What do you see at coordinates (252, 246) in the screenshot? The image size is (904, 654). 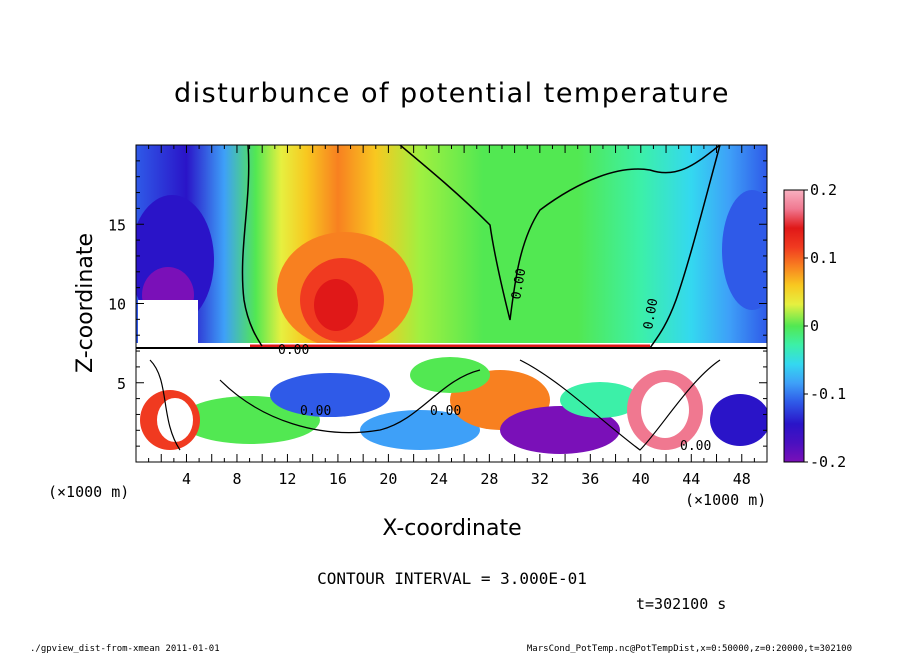 I see `zero-contour-left` at bounding box center [252, 246].